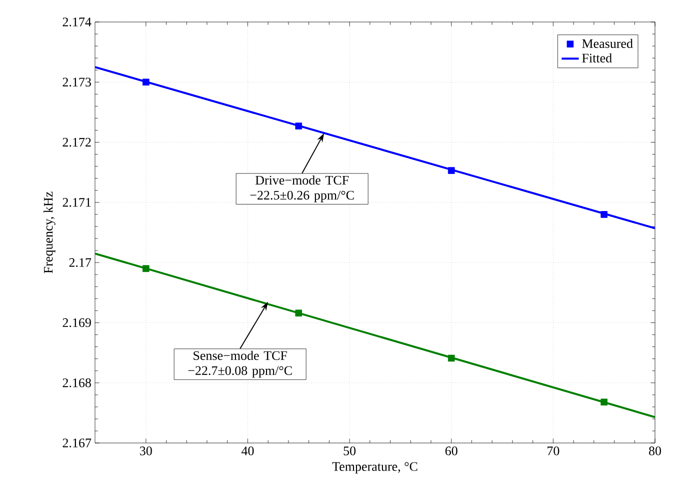  Describe the element at coordinates (77, 443) in the screenshot. I see `y-tick-label: 2.167` at that location.